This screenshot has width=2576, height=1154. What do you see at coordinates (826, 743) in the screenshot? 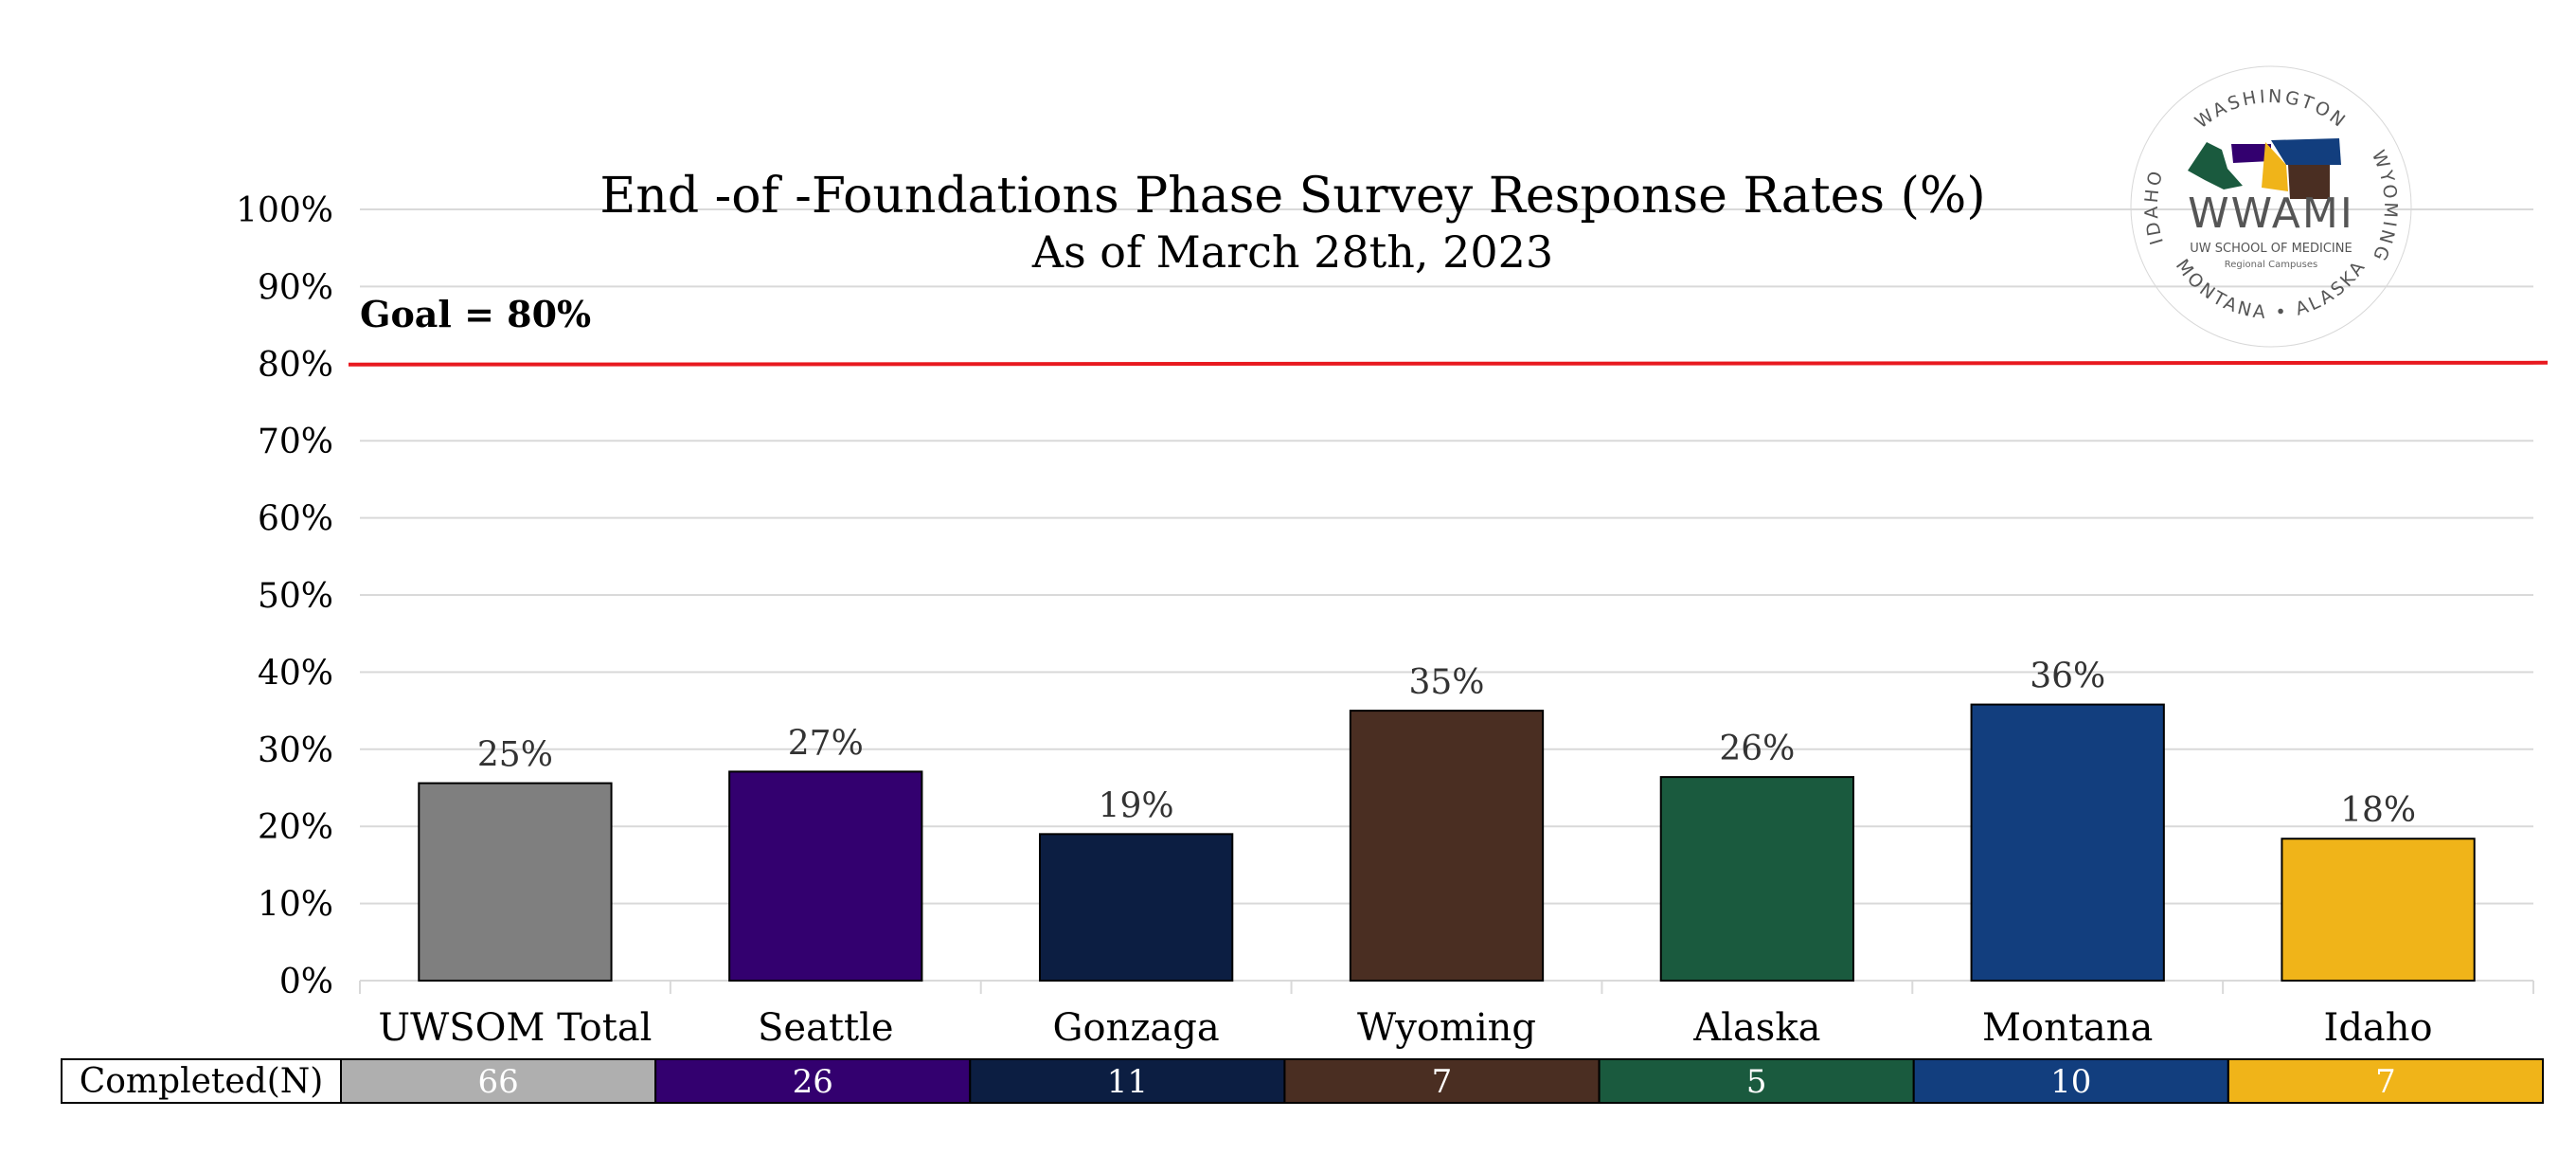
I see `data-label: 27%` at bounding box center [826, 743].